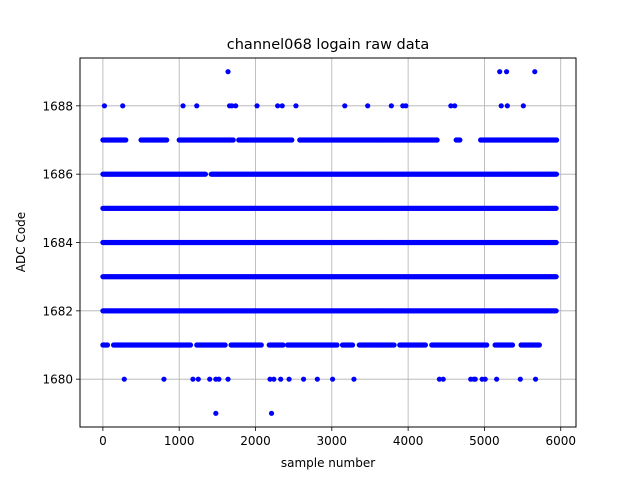  Describe the element at coordinates (408, 441) in the screenshot. I see `x-tick-label: 4000` at that location.